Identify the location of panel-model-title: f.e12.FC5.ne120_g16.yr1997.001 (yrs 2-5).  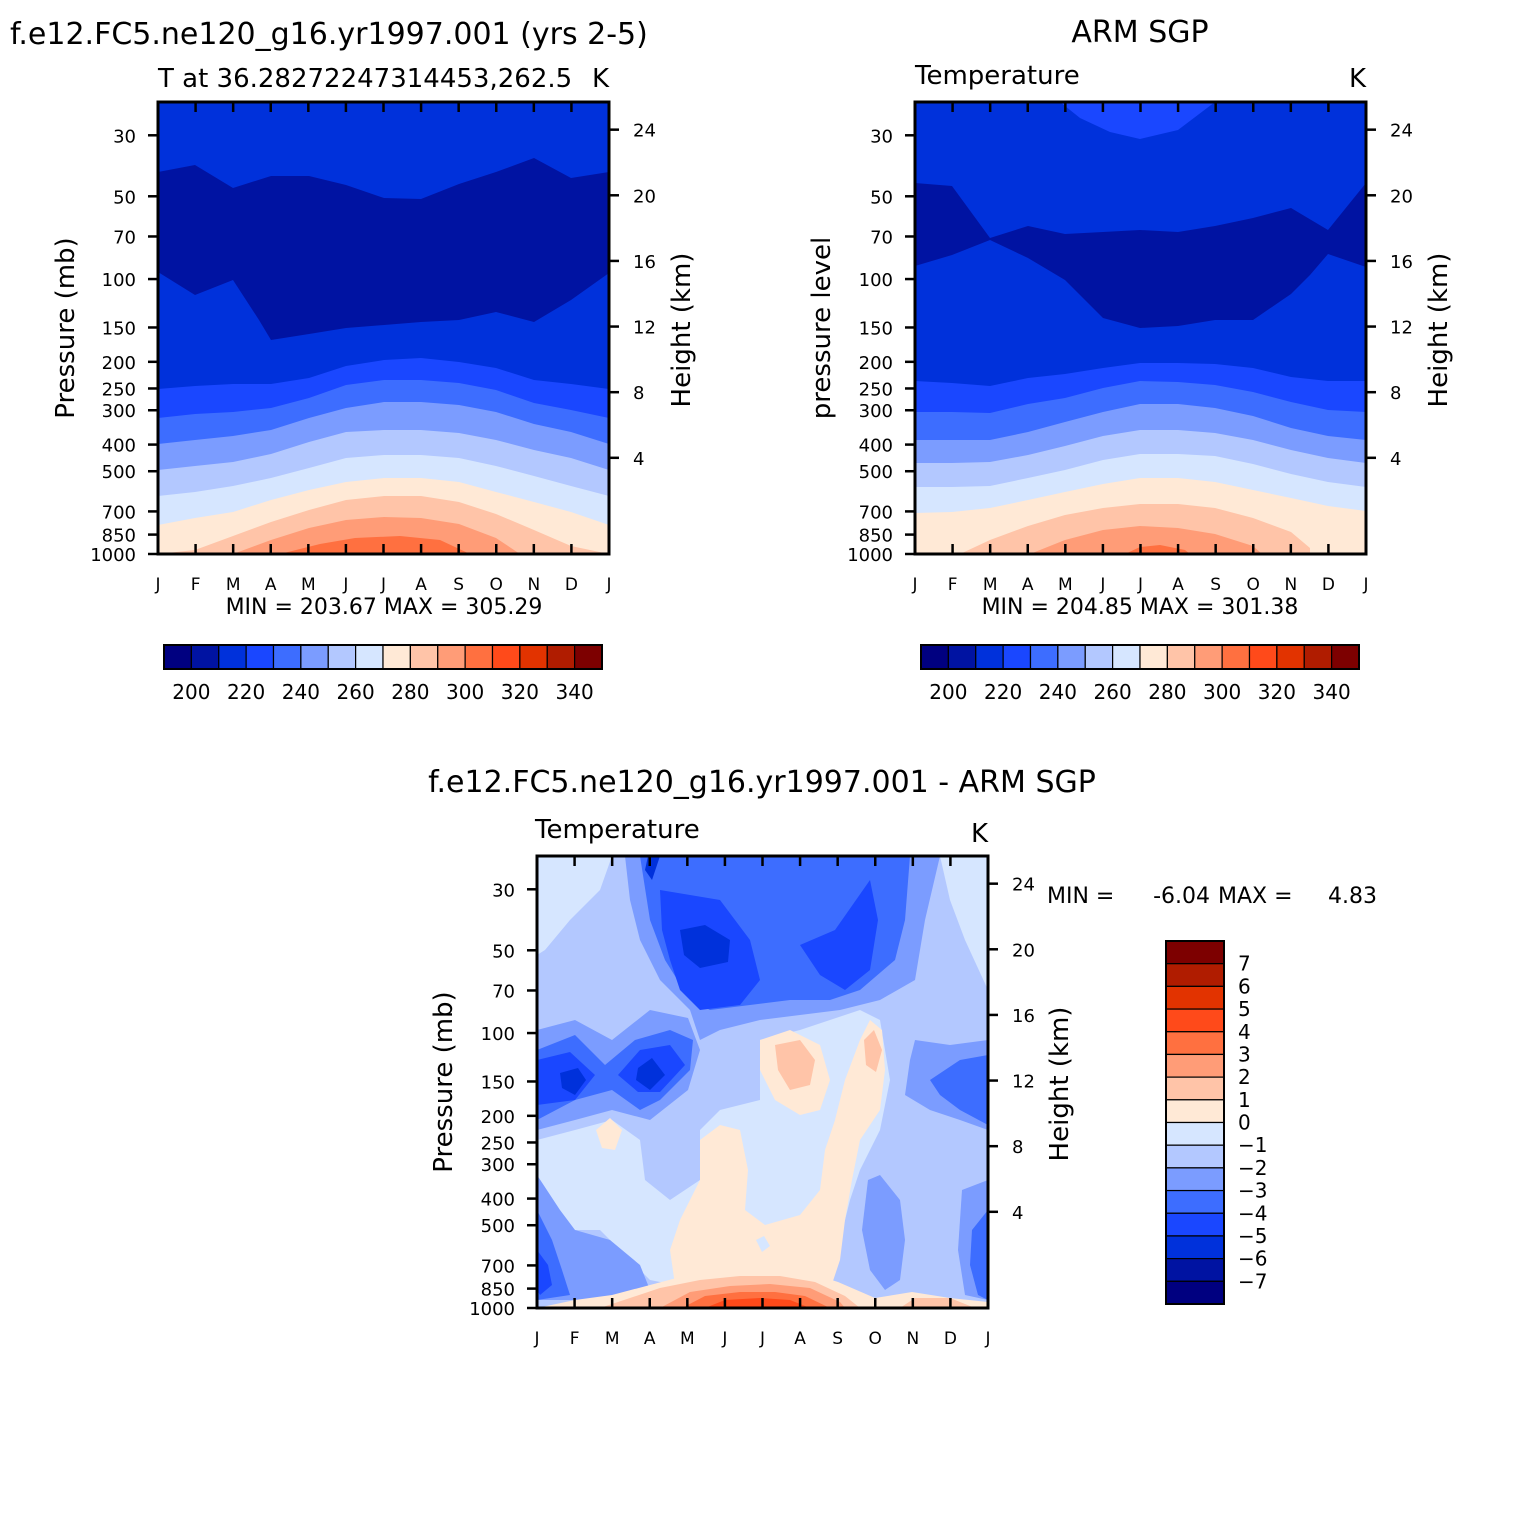
(329, 34).